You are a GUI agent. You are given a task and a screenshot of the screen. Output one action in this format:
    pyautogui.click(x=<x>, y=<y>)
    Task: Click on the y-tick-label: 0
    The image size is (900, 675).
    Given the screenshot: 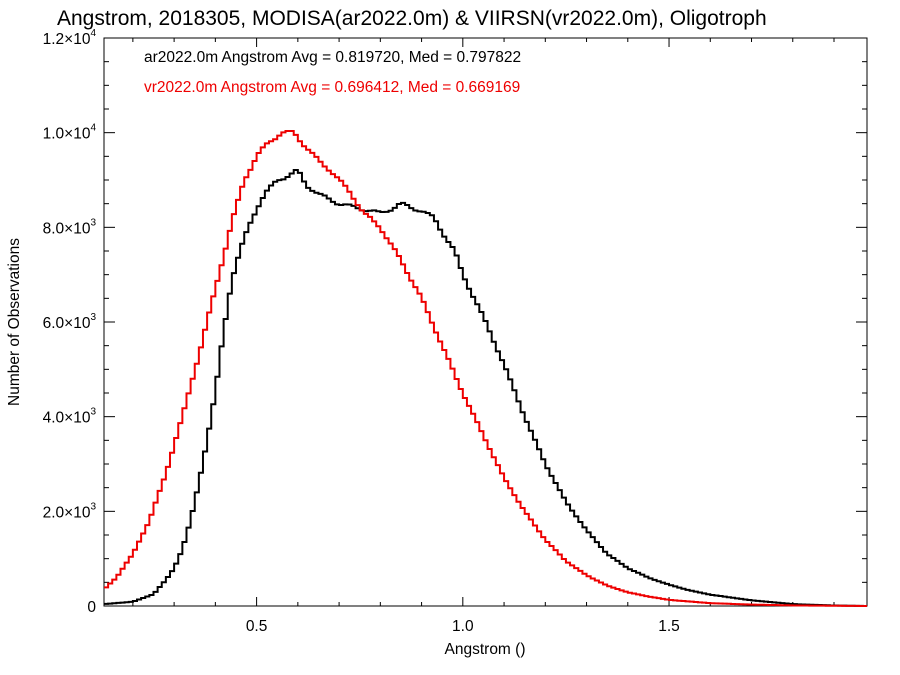 What is the action you would take?
    pyautogui.click(x=91, y=607)
    